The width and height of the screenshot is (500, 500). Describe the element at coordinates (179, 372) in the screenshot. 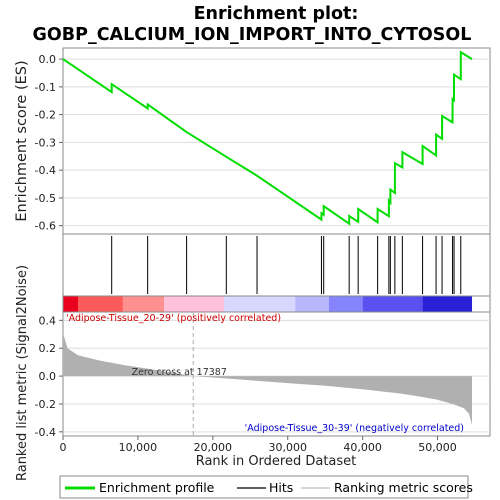

I see `zero-cross-label: Zero cross at 17387` at that location.